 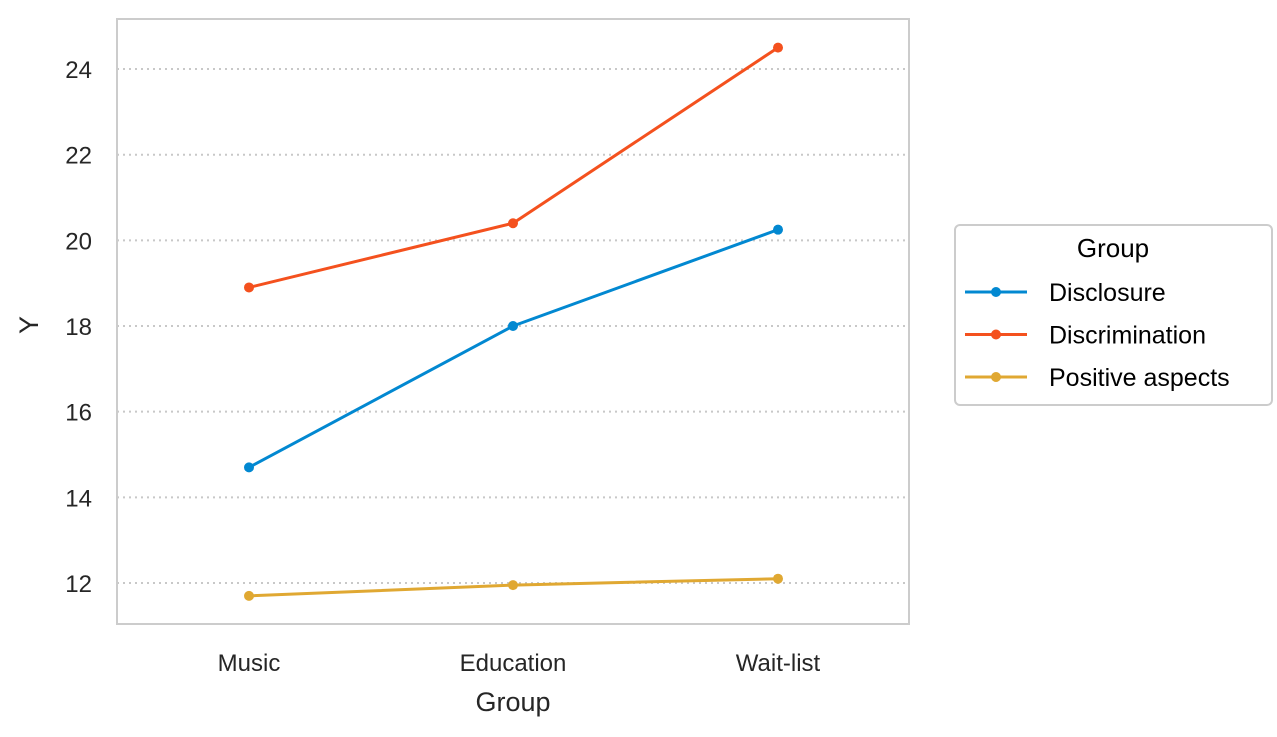 I want to click on legend-label-discrimination: Discrimination, so click(x=1127, y=336).